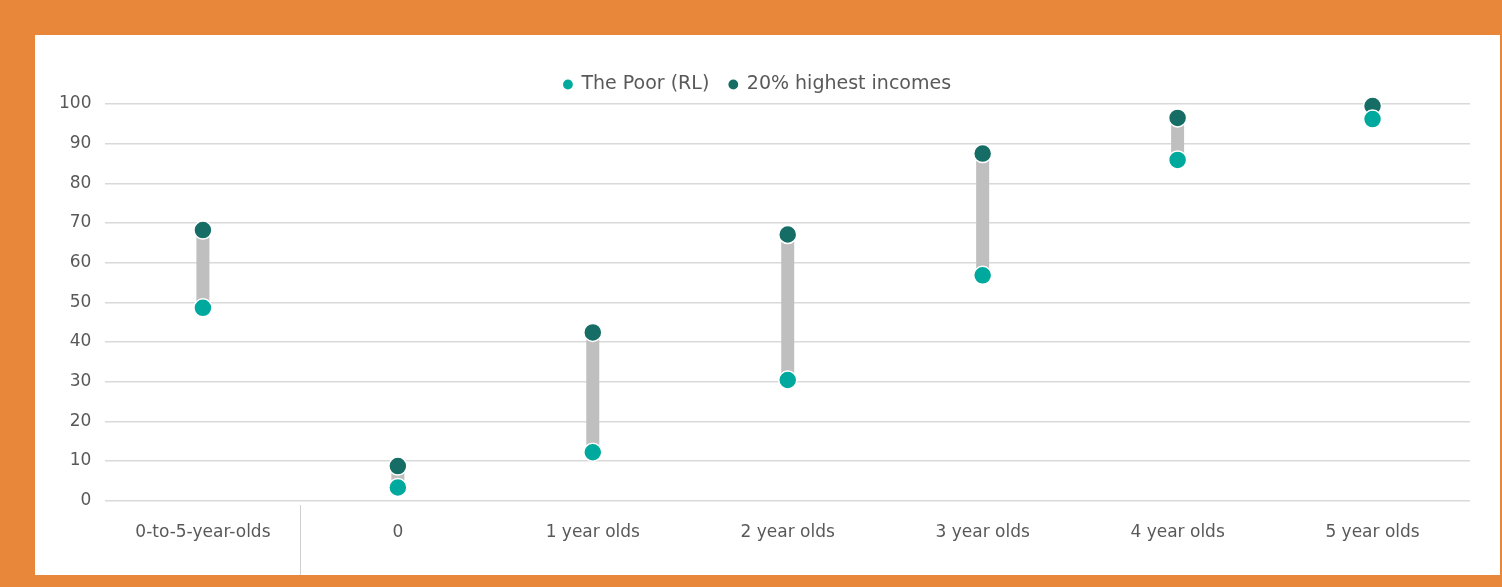 Image resolution: width=1502 pixels, height=587 pixels. What do you see at coordinates (80, 142) in the screenshot?
I see `y-tick-label: 90` at bounding box center [80, 142].